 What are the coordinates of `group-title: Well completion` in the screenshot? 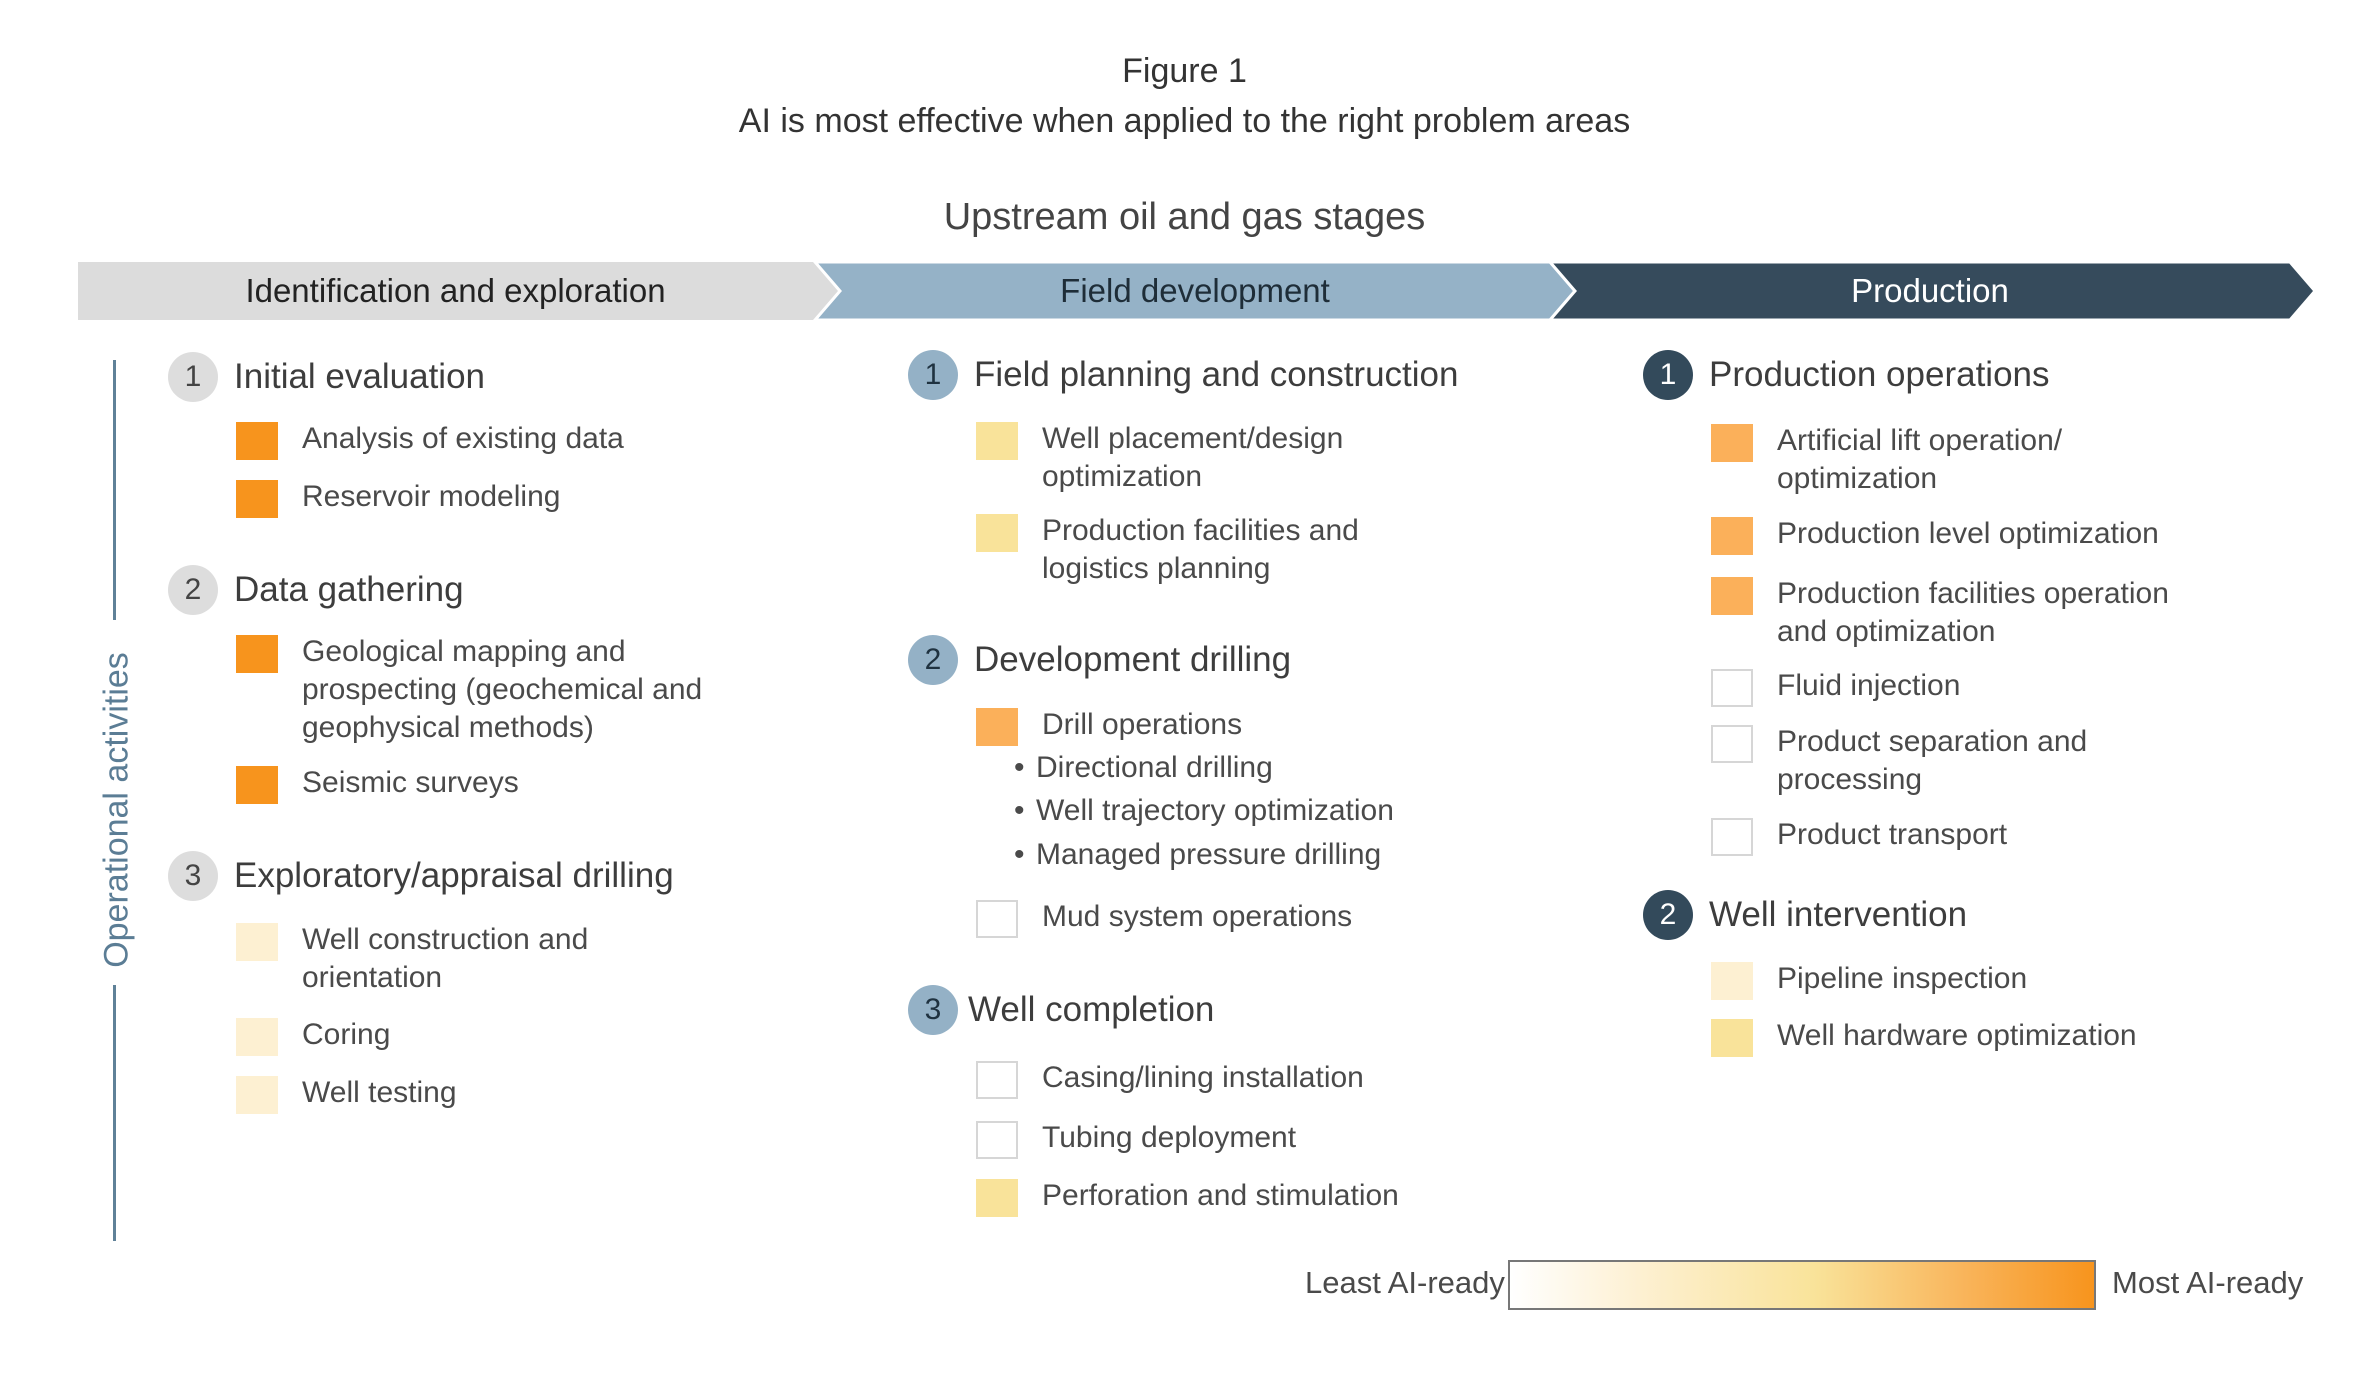 It's located at (1091, 1009).